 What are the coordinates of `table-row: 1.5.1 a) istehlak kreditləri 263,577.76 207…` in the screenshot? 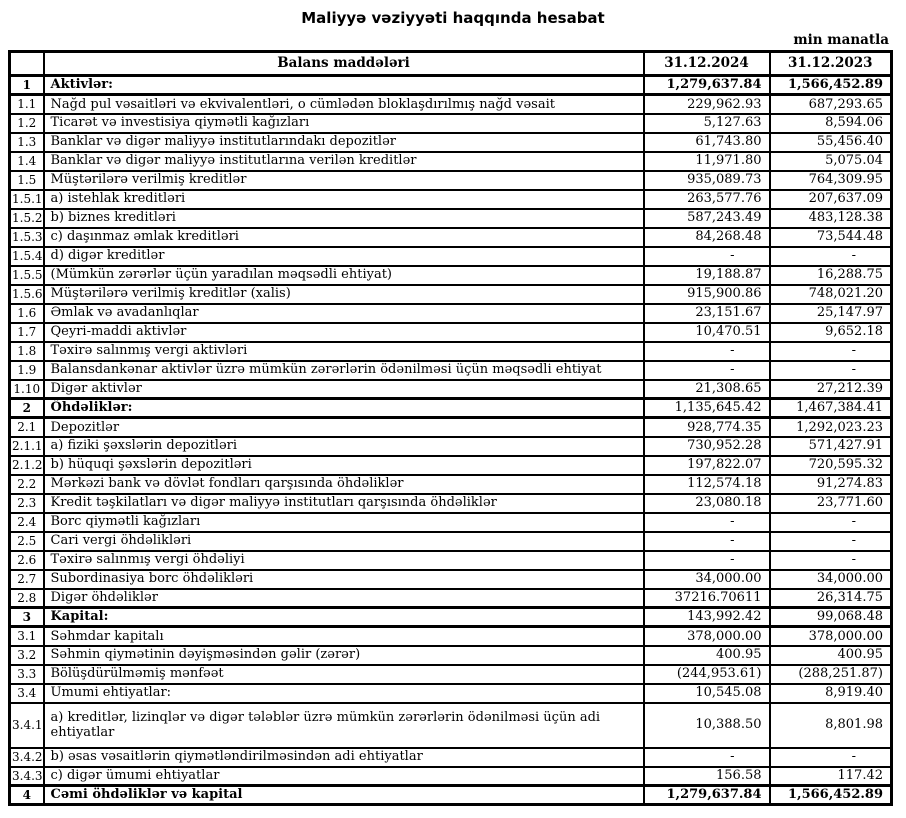 It's located at (450, 199).